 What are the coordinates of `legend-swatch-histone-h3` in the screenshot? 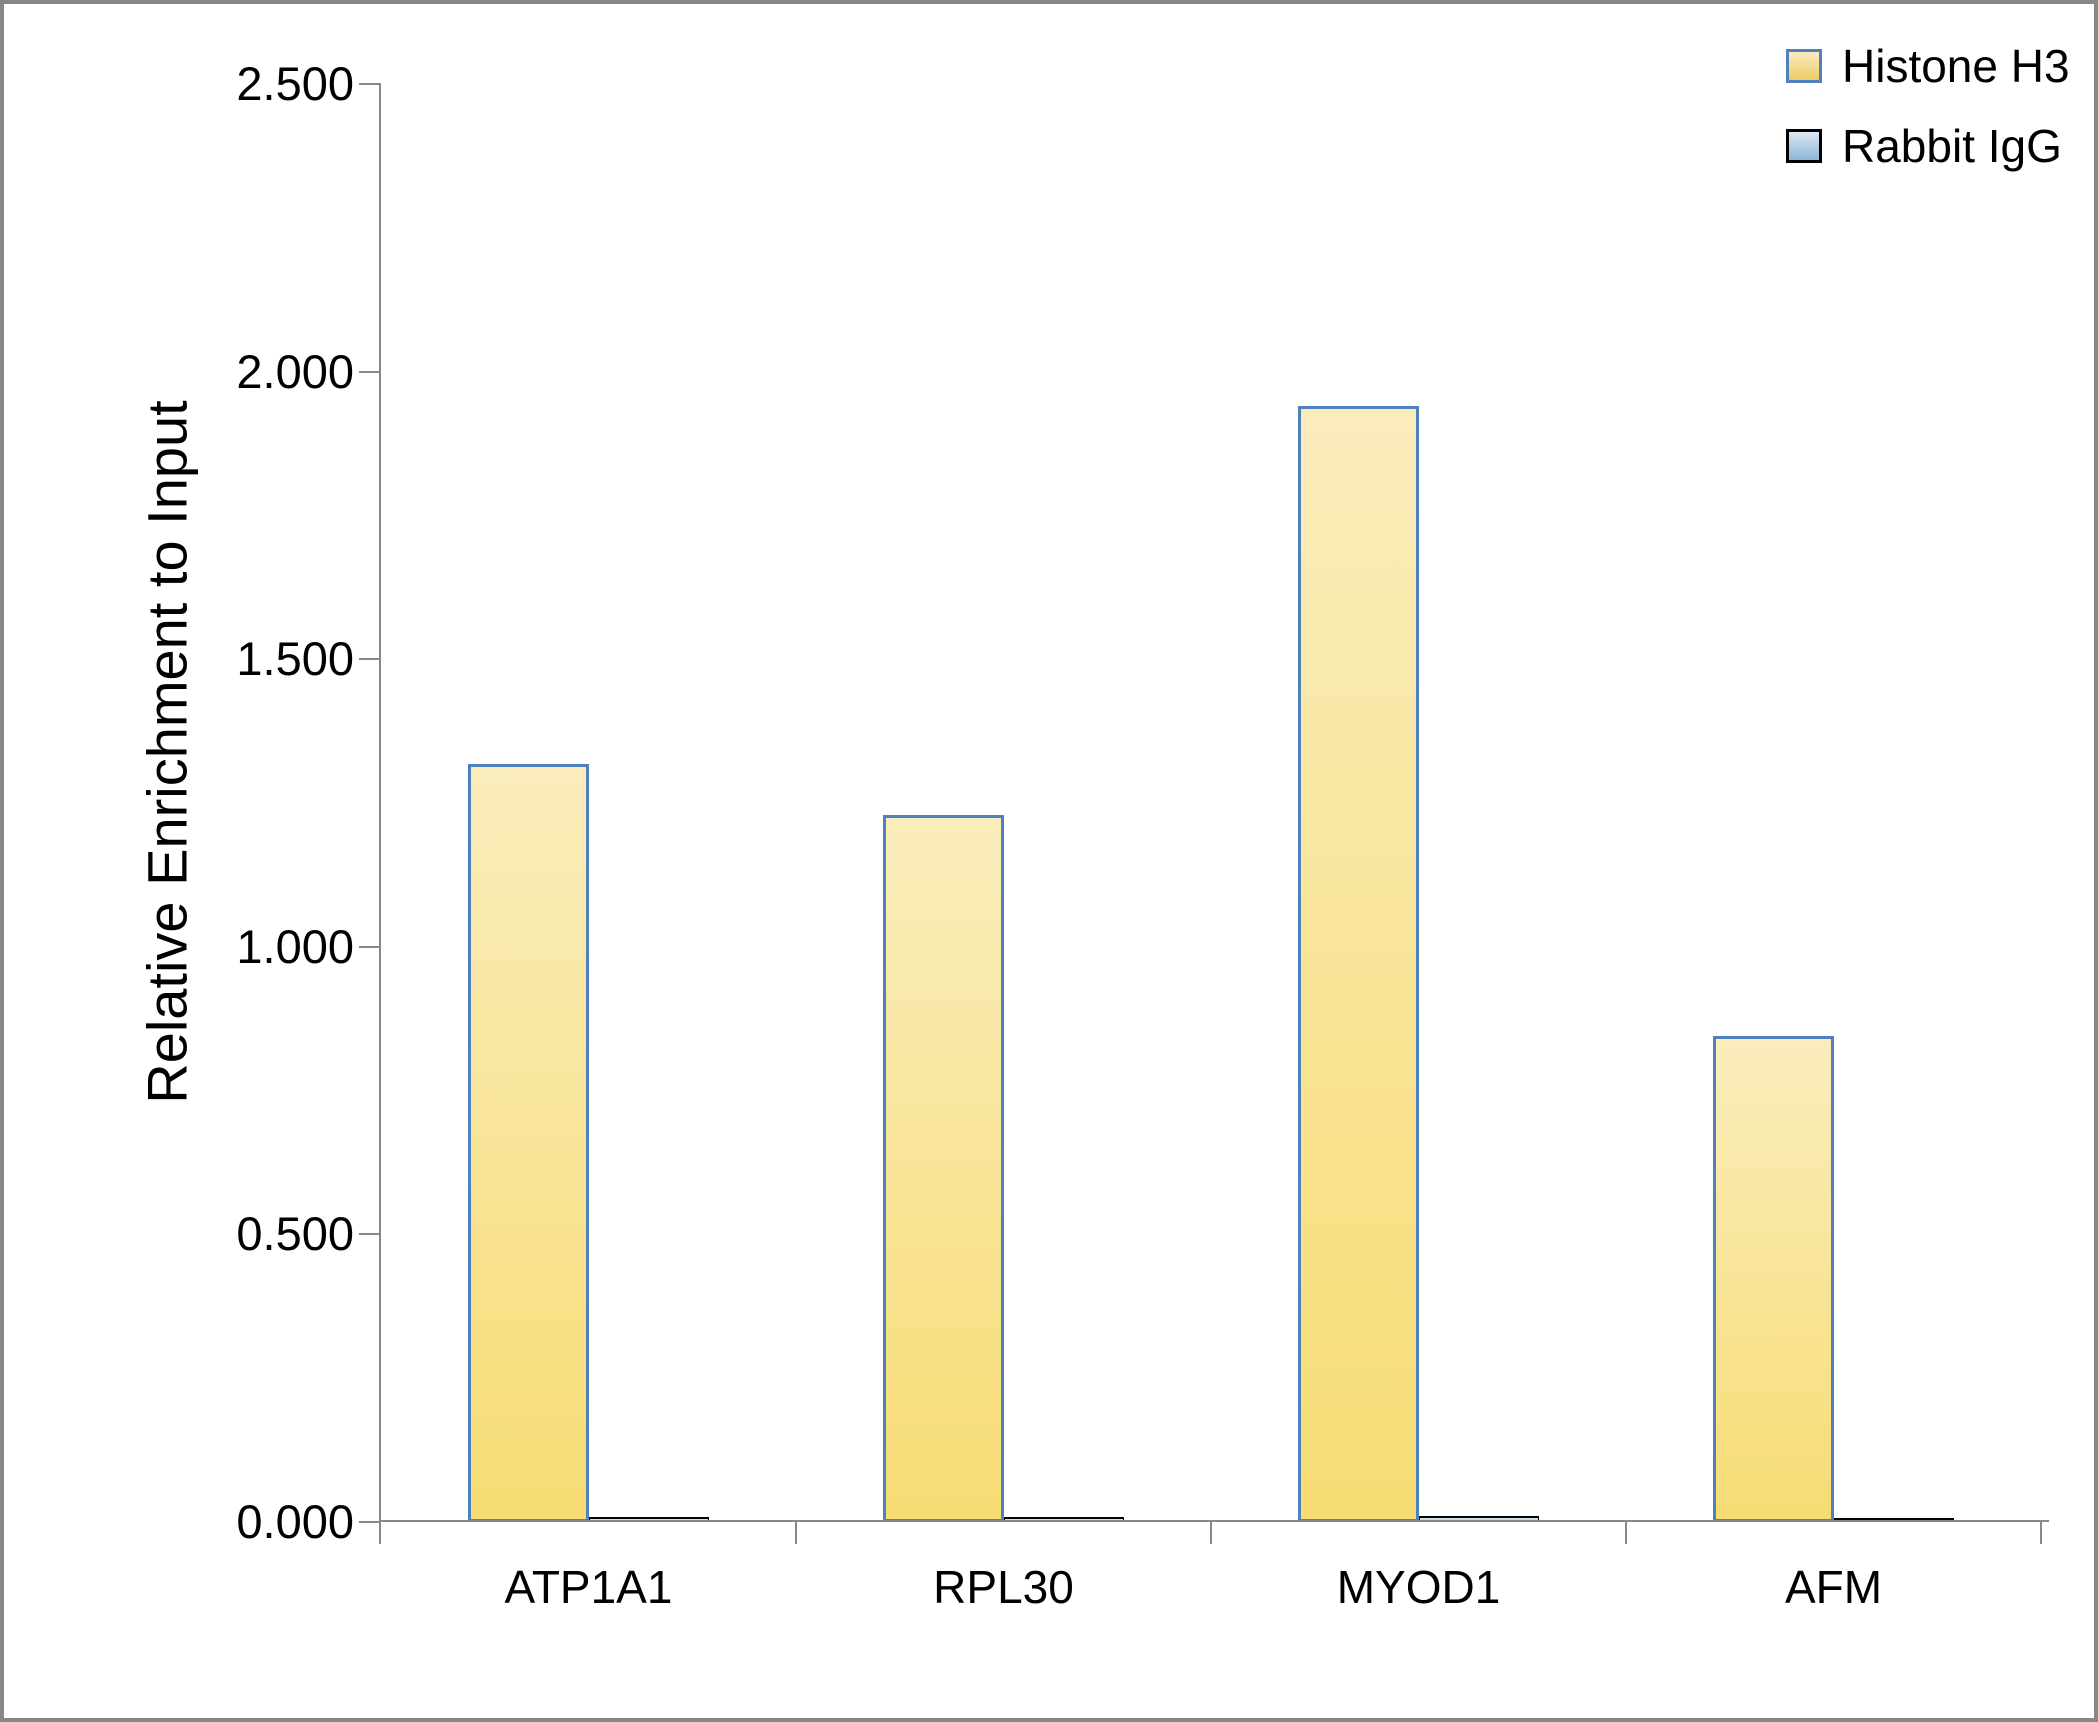 It's located at (1804, 66).